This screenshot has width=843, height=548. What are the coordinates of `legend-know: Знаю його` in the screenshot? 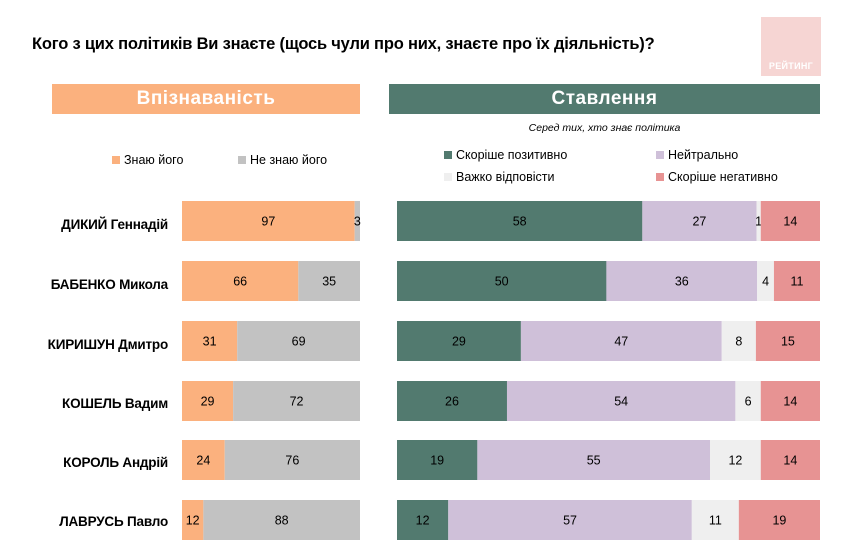 It's located at (147, 160).